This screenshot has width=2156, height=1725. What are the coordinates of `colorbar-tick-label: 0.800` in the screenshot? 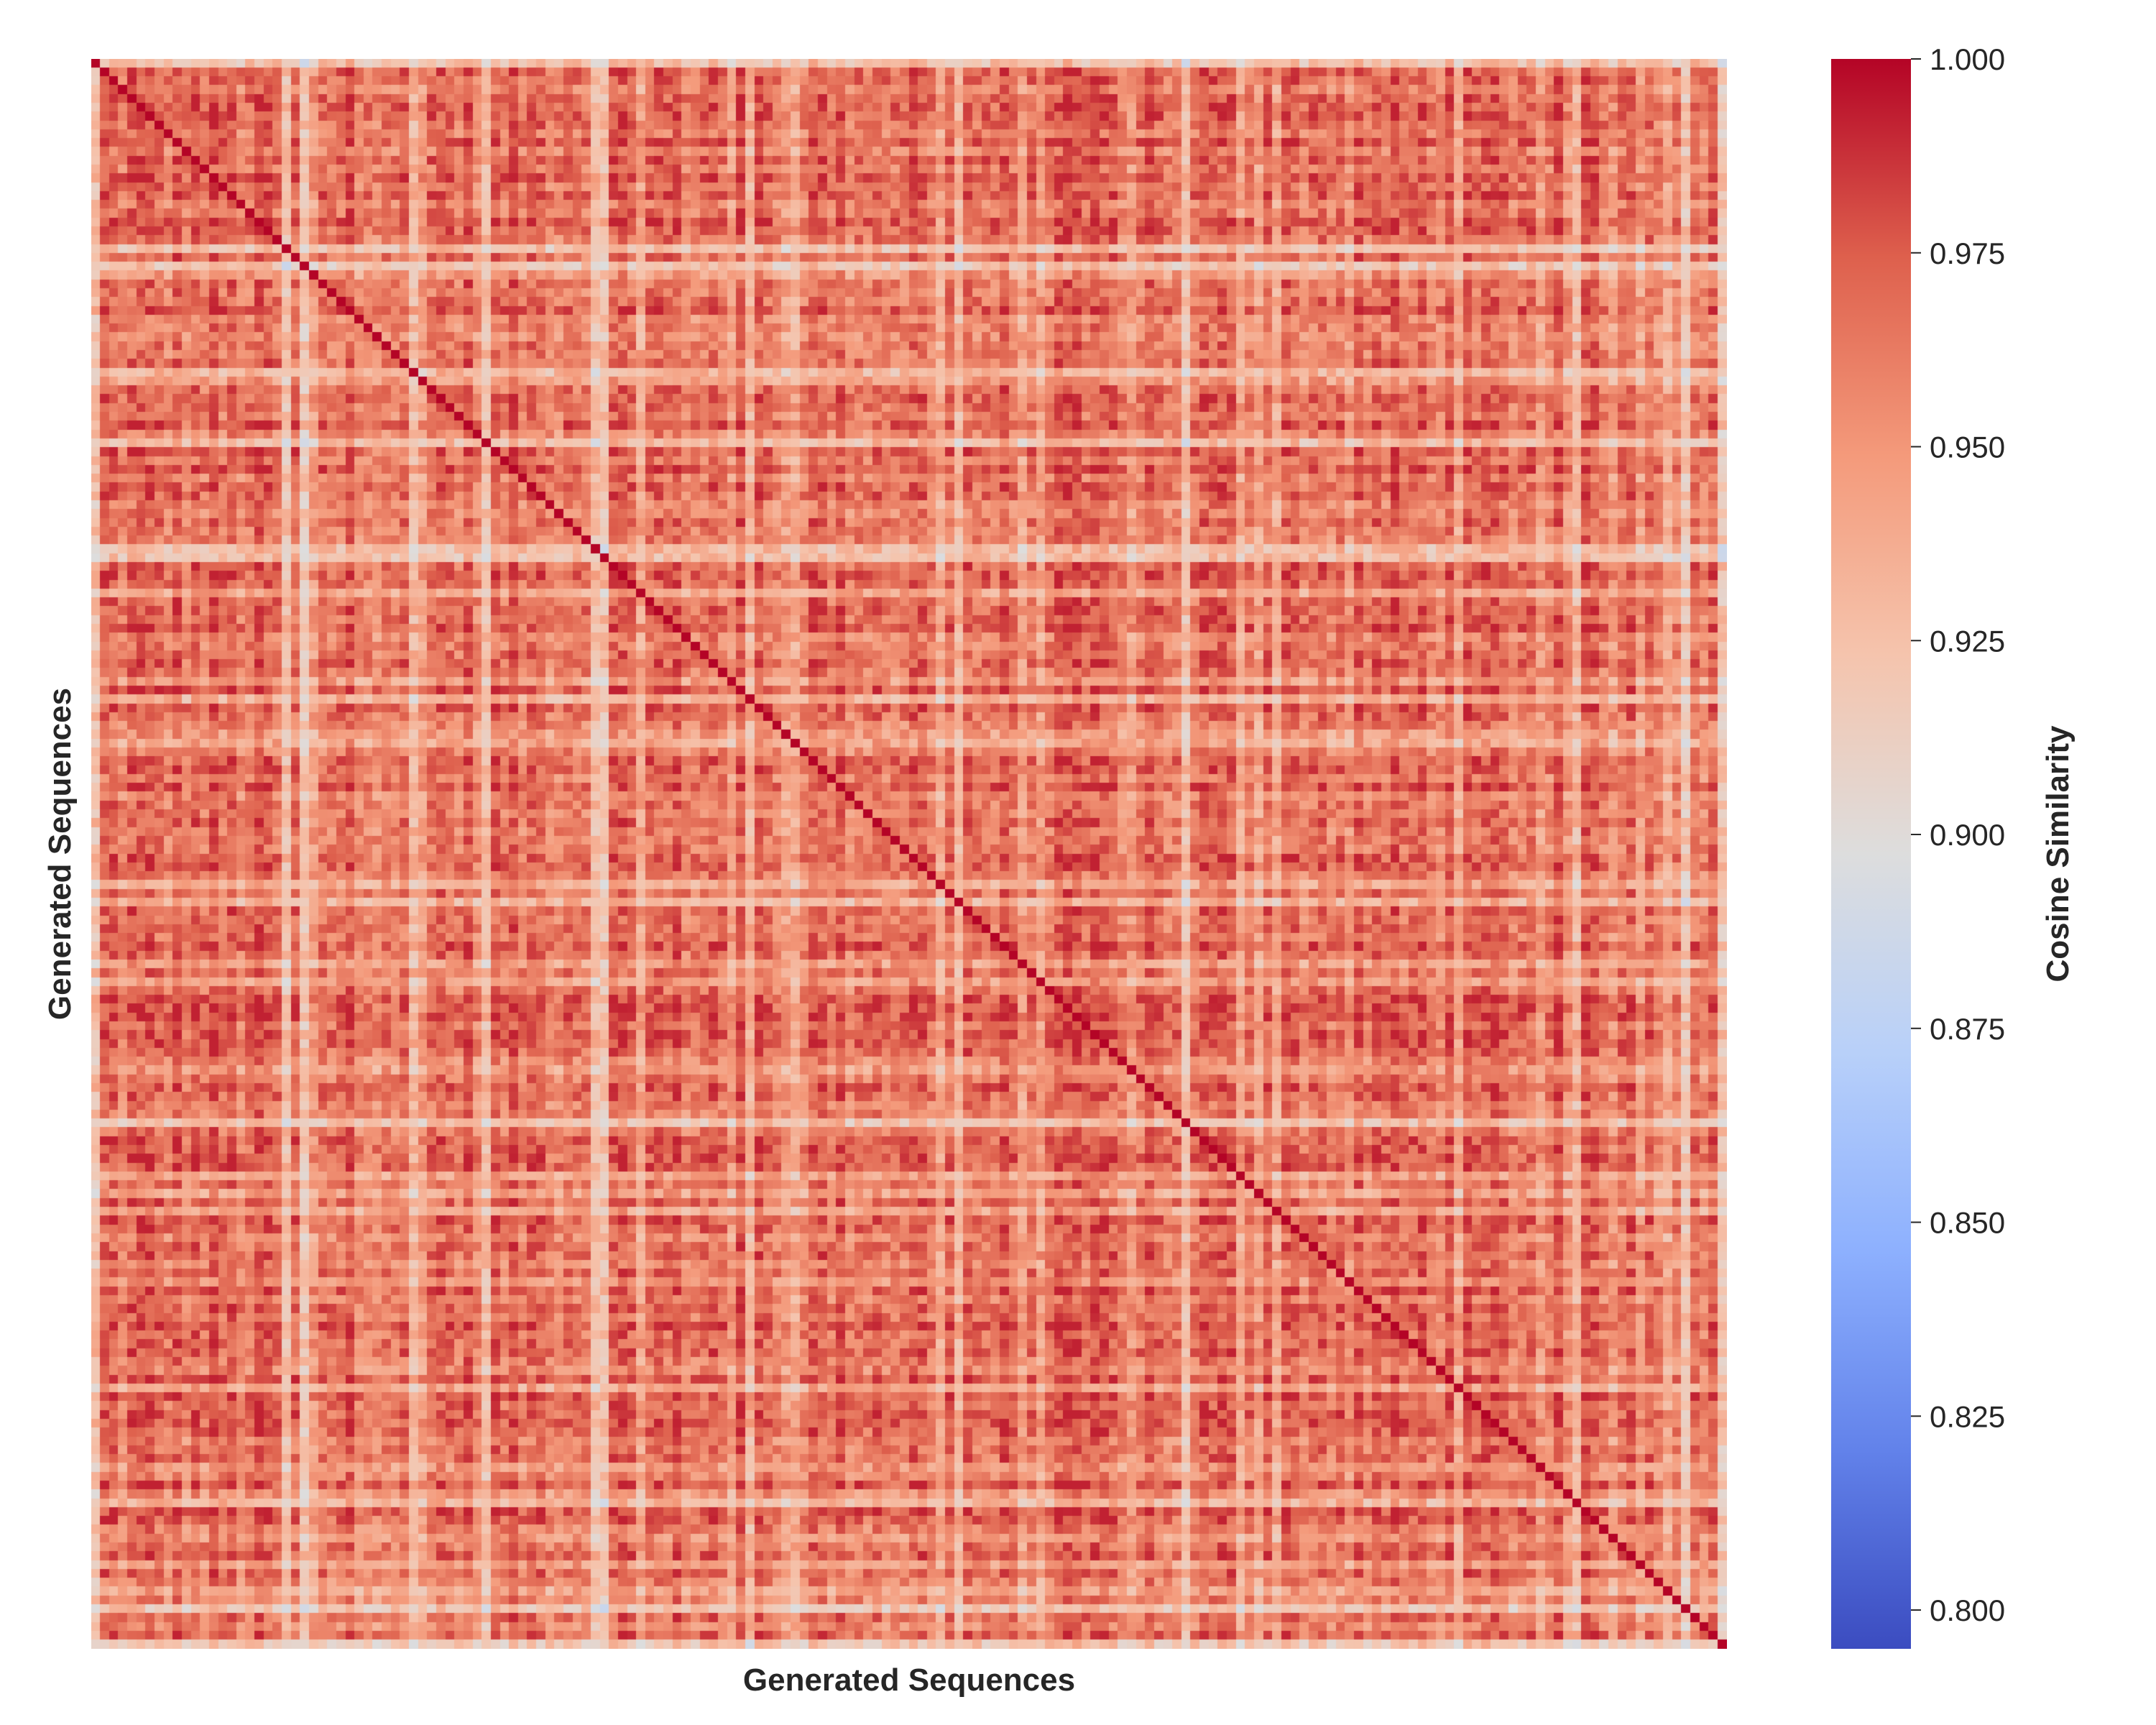 It's located at (1967, 1610).